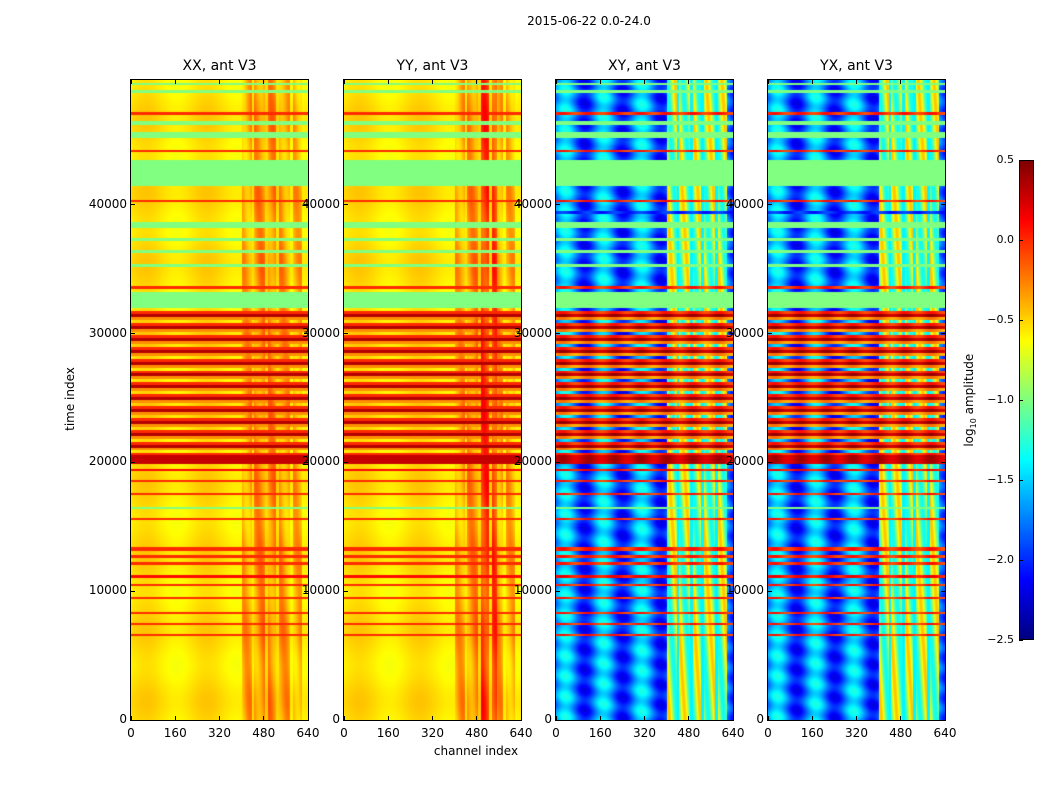  What do you see at coordinates (856, 66) in the screenshot?
I see `panel-title: YX, ant V3` at bounding box center [856, 66].